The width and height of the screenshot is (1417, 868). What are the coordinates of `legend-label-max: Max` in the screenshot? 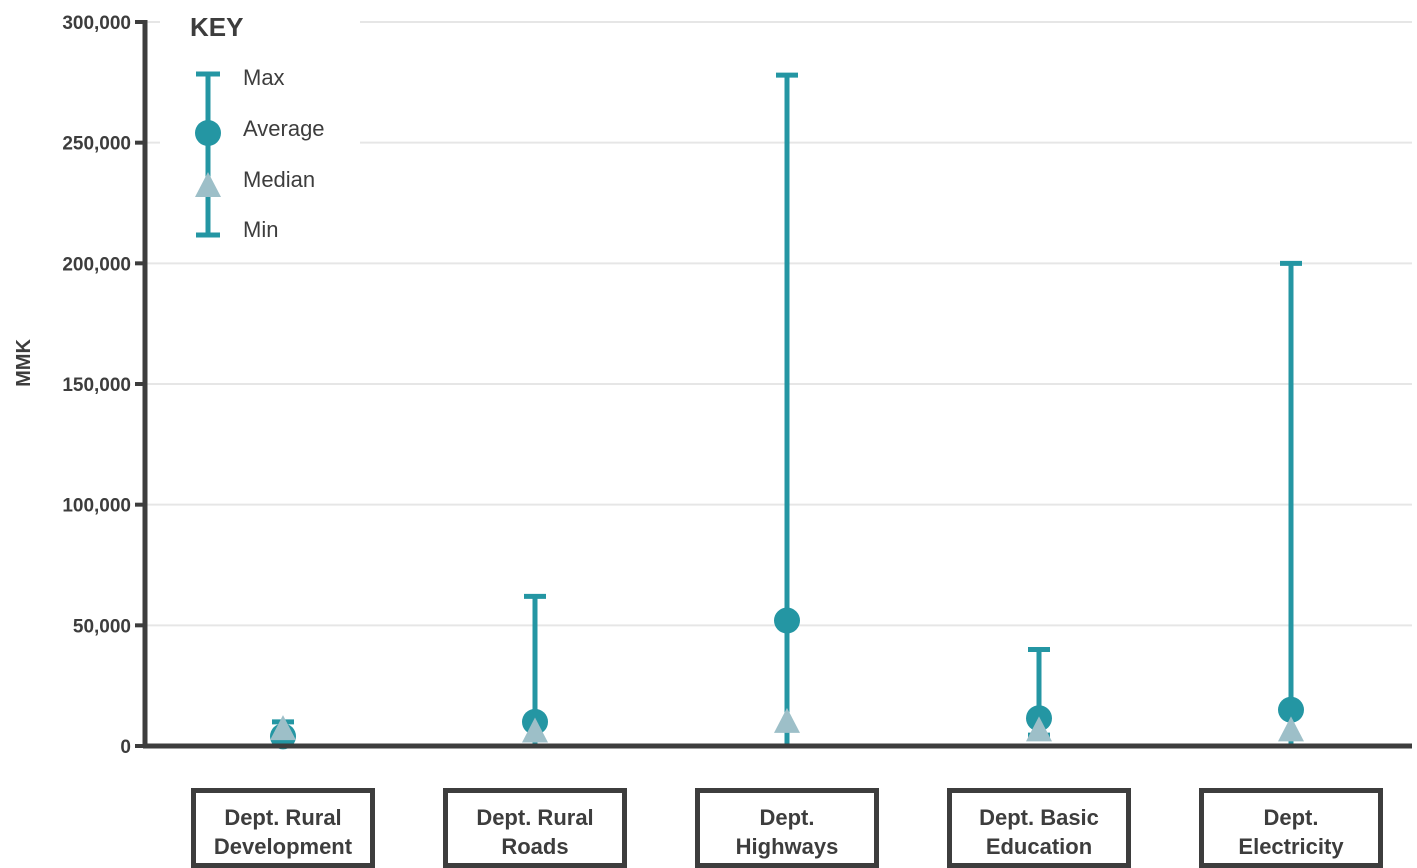 It's located at (264, 77).